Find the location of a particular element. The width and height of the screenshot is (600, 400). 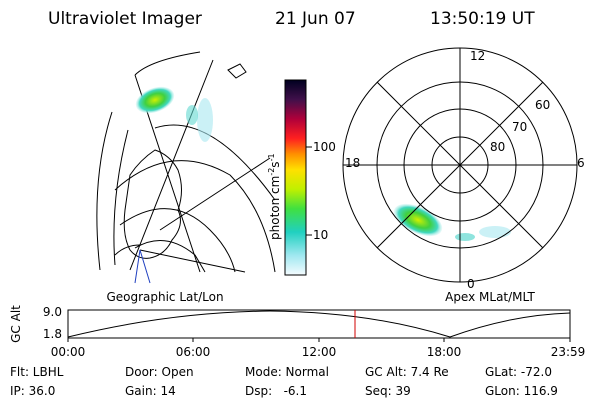

footer-field: Flt: LBHL is located at coordinates (37, 372).